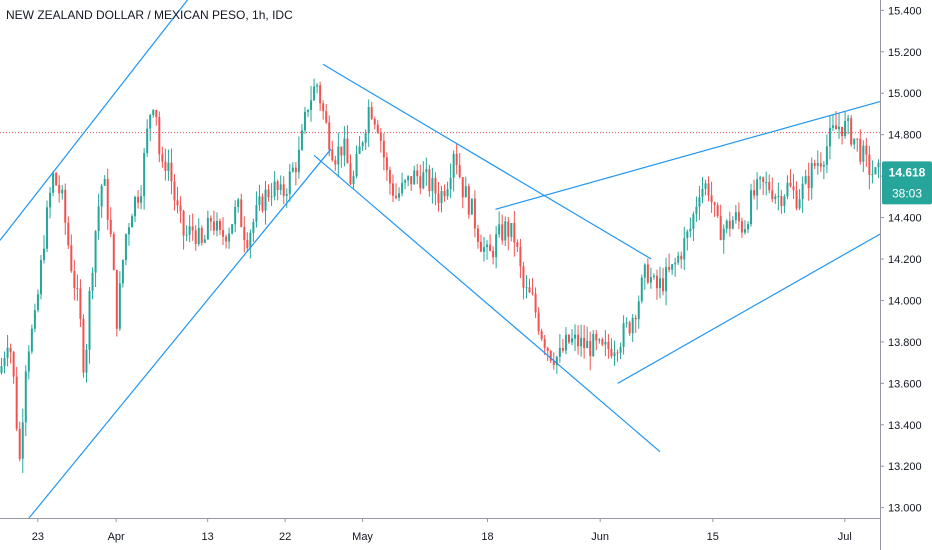 The width and height of the screenshot is (932, 550). I want to click on price-axis-background, so click(906, 275).